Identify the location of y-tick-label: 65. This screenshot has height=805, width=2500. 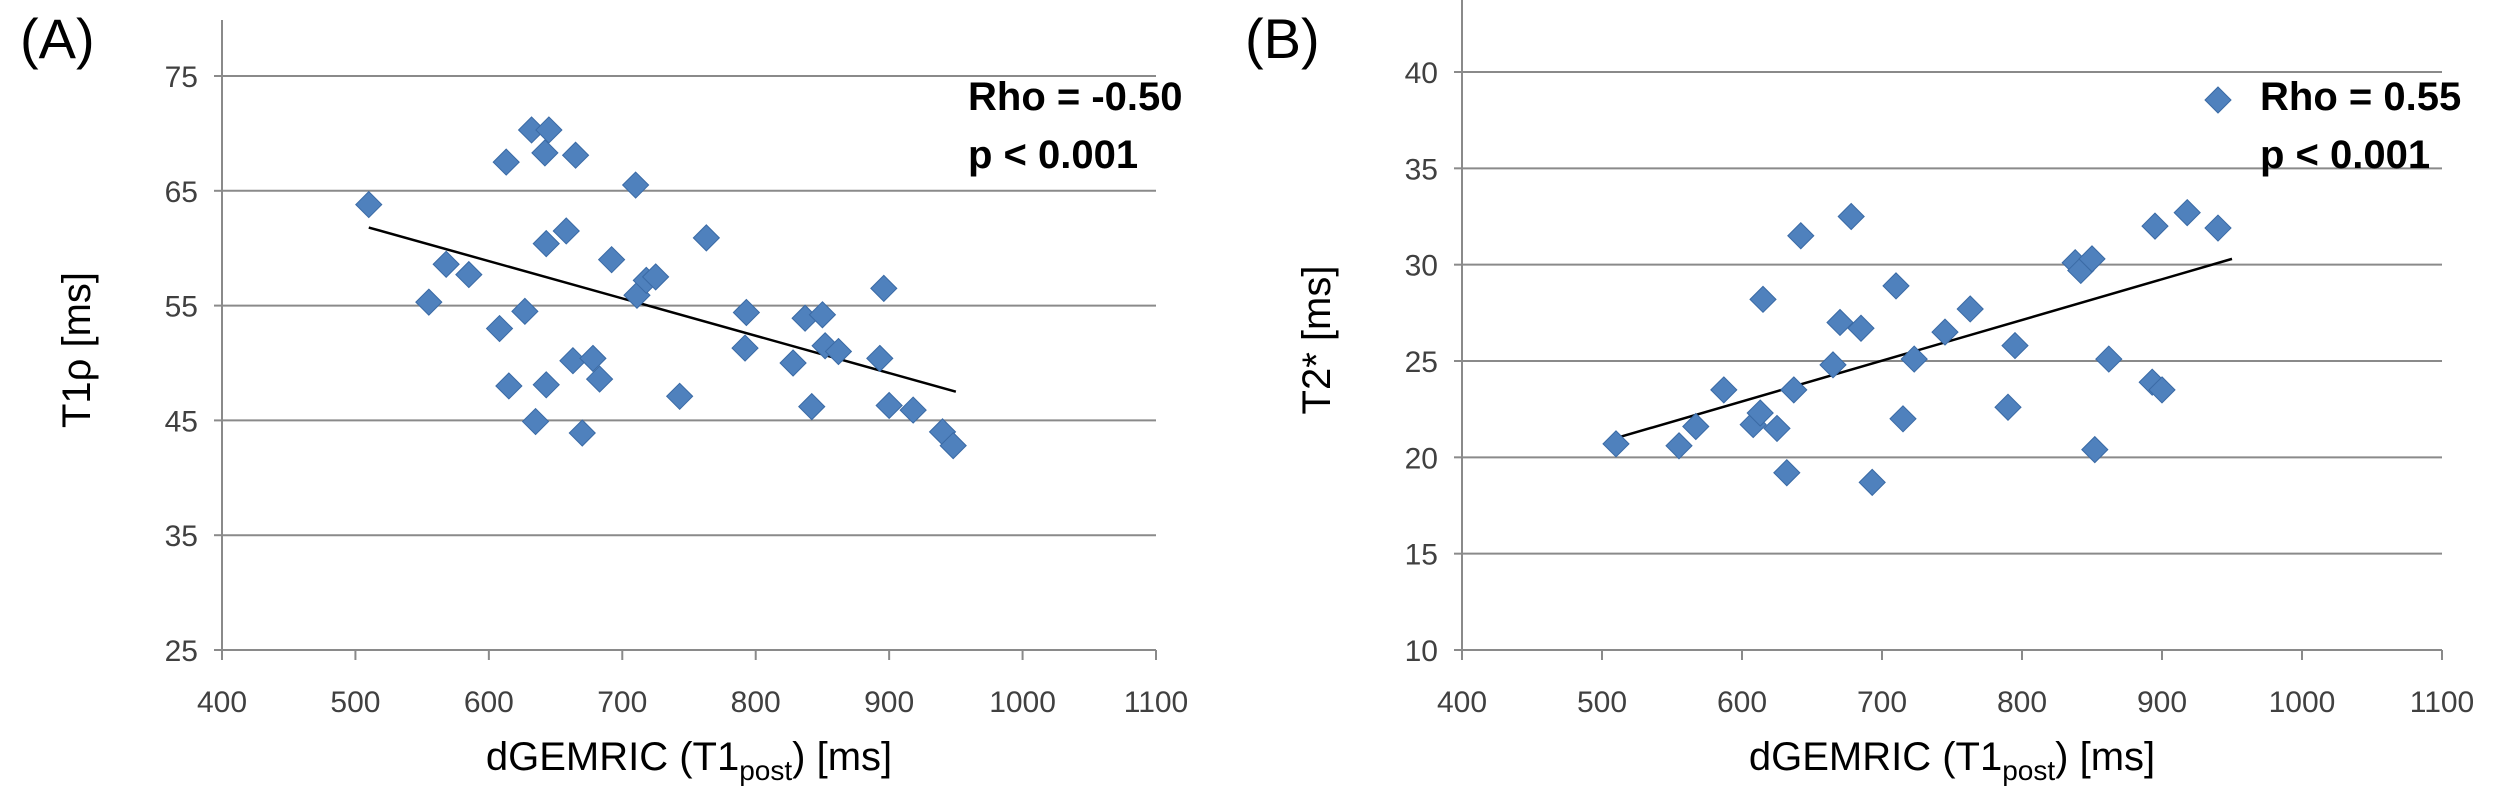
(181, 192).